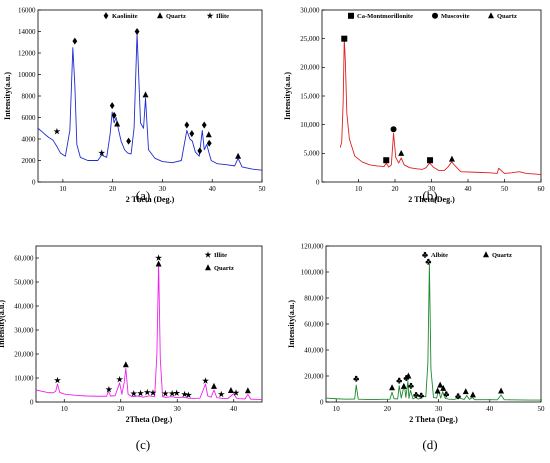 This screenshot has height=463, width=550. Describe the element at coordinates (491, 15) in the screenshot. I see `legend-marker-triangle` at that location.